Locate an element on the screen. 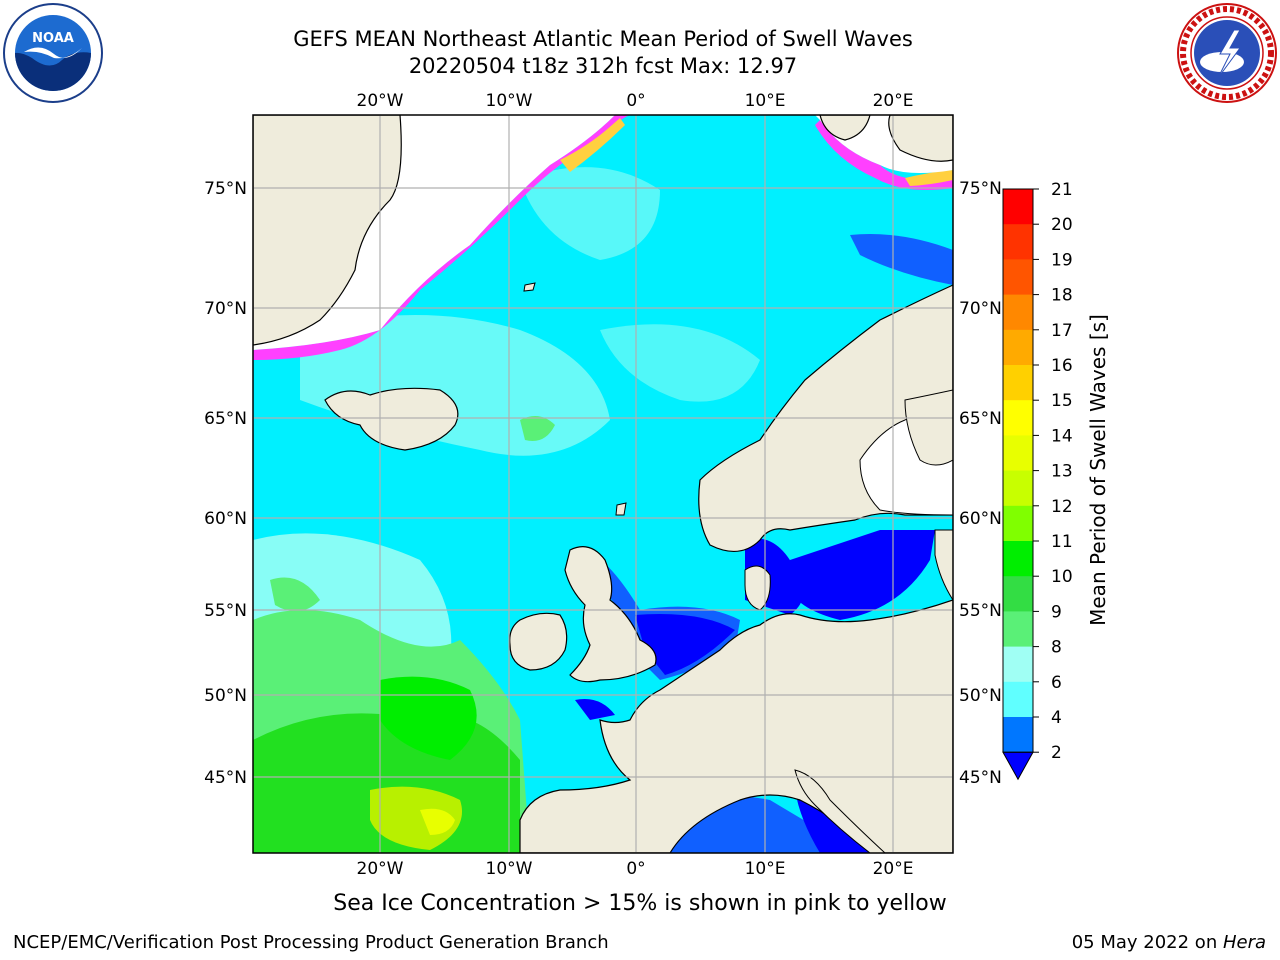  machine-name: Hera is located at coordinates (1244, 942).